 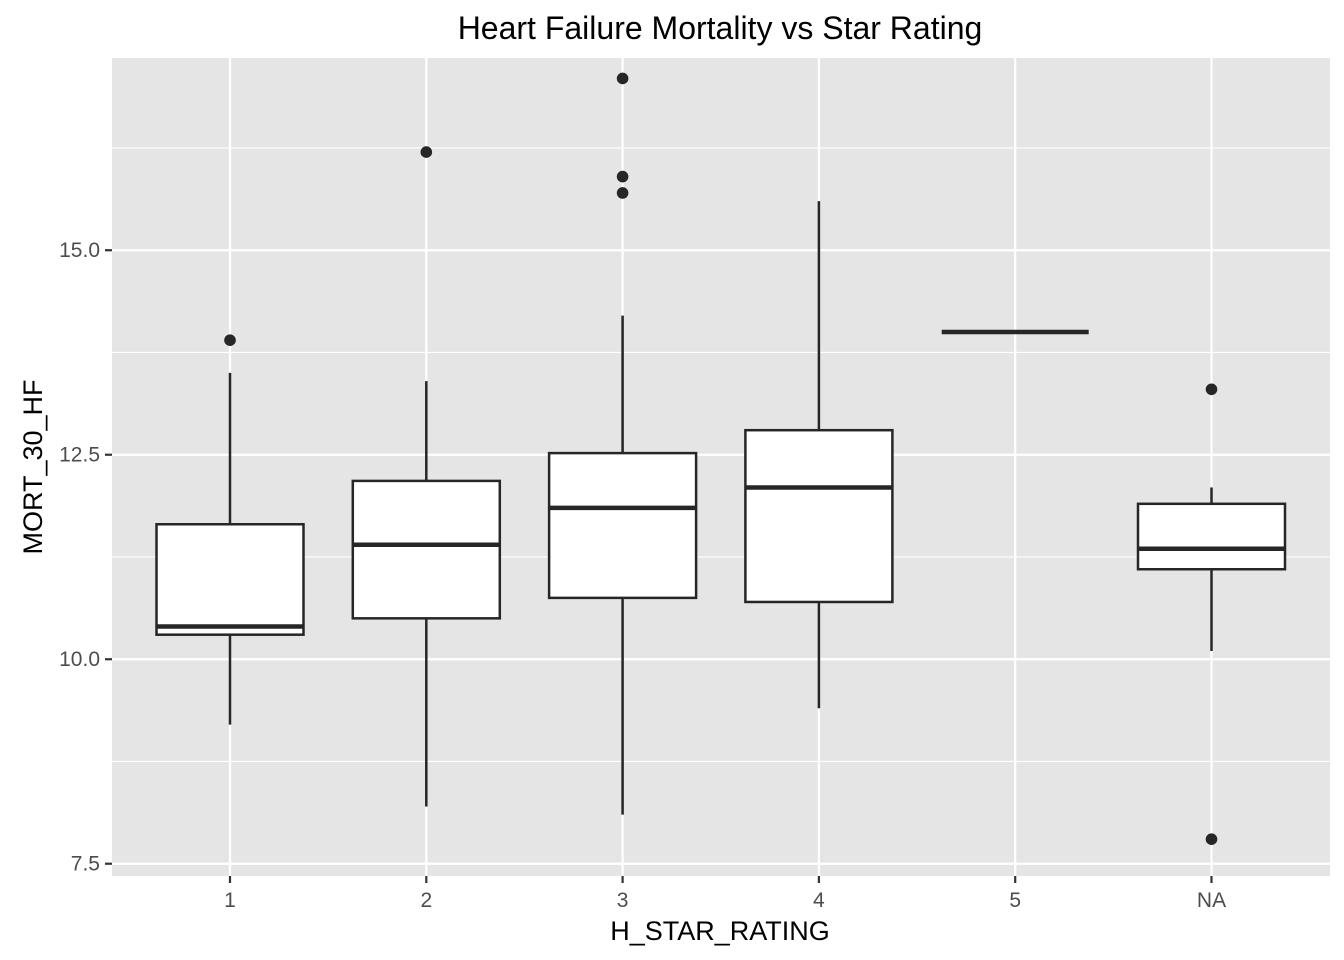 What do you see at coordinates (1211, 614) in the screenshot?
I see `box-group-na` at bounding box center [1211, 614].